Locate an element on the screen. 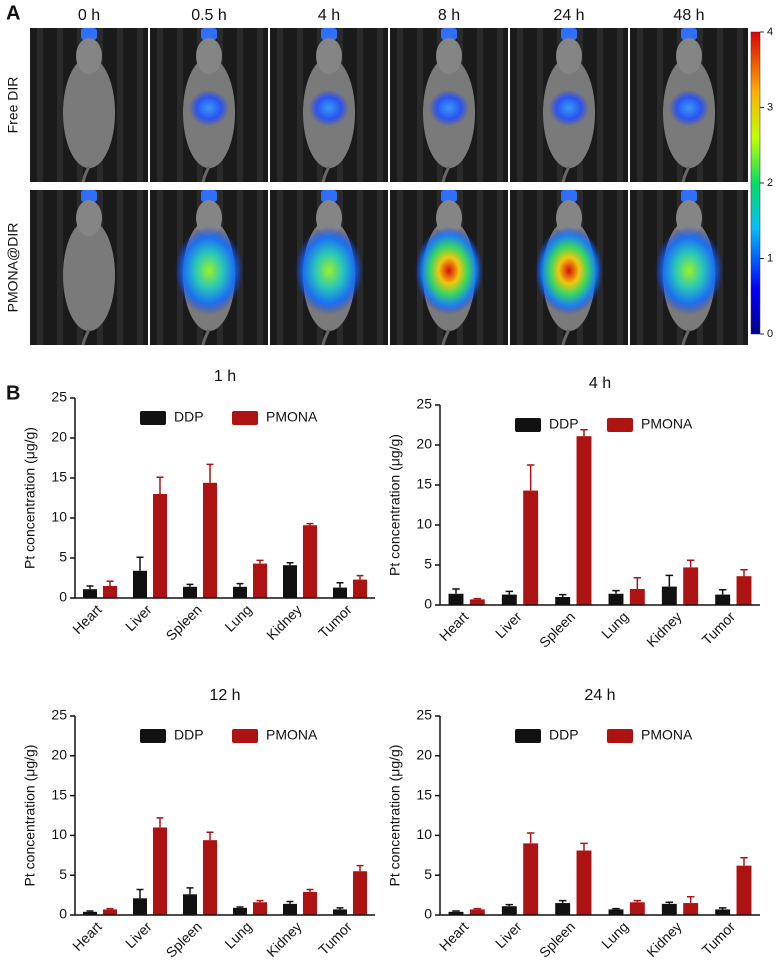  x-tick-label: Tumor is located at coordinates (335, 621).